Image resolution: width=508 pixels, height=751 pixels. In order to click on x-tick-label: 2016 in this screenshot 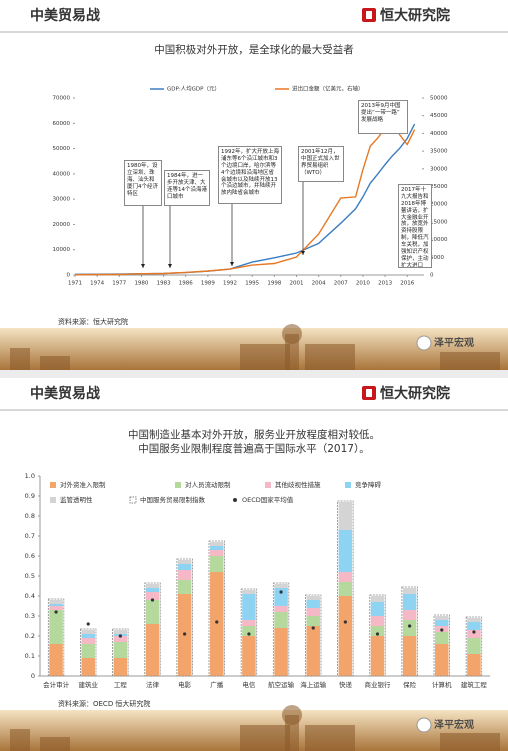, I will do `click(407, 284)`.